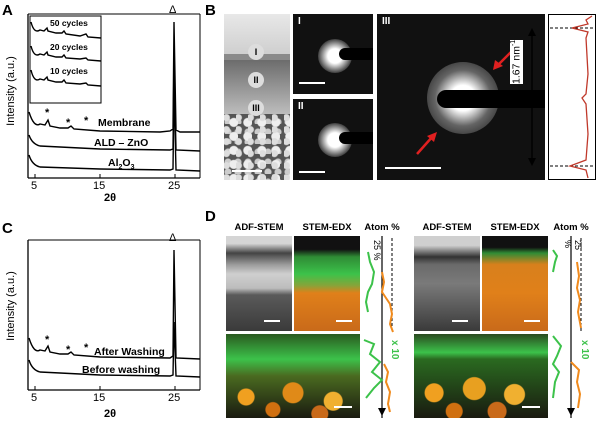 This screenshot has width=600, height=436. I want to click on panel-letter-b: B, so click(210, 10).